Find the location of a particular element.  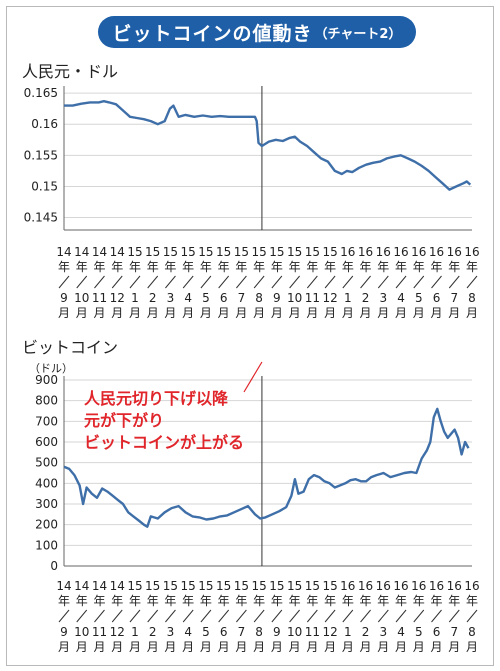

annotation-pointer is located at coordinates (253, 377).